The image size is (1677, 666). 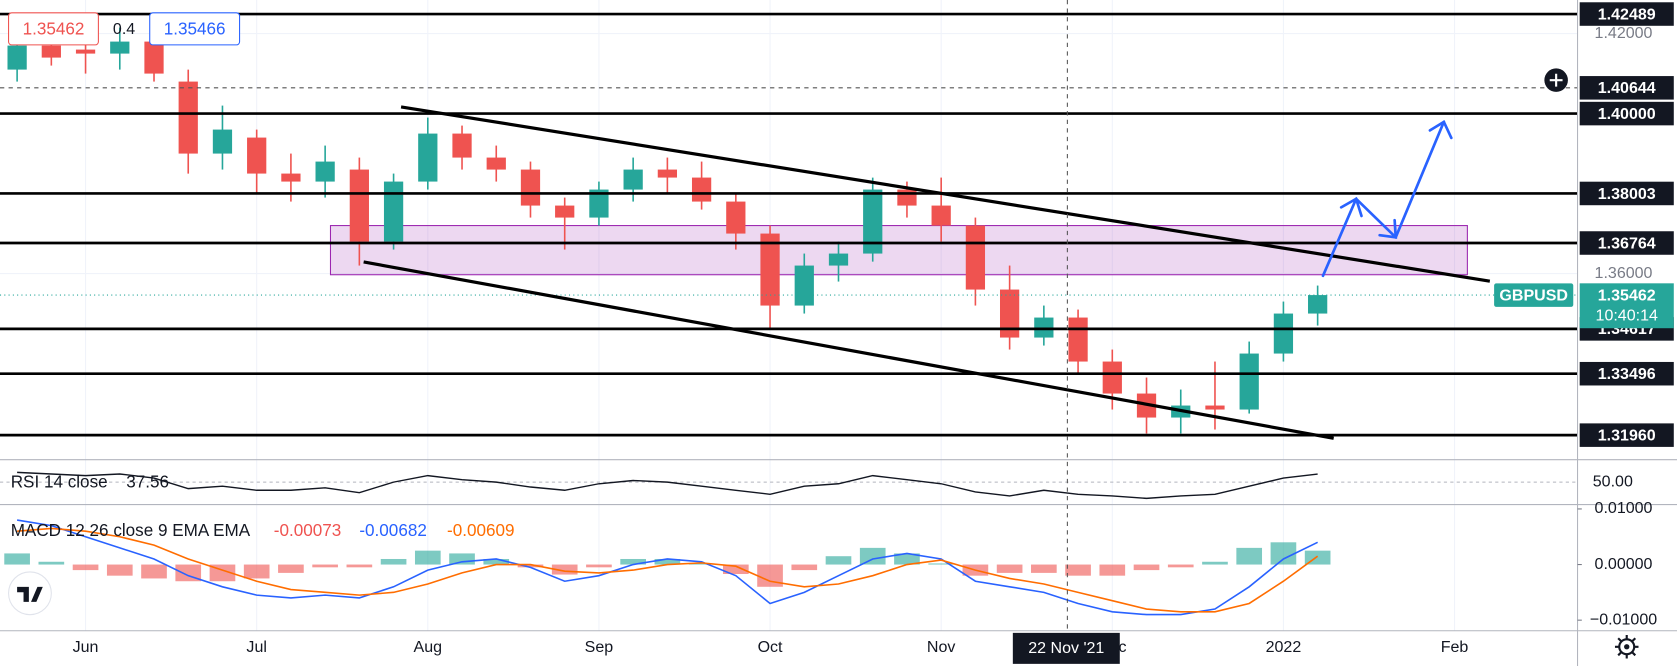 What do you see at coordinates (898, 250) in the screenshot?
I see `zone-box` at bounding box center [898, 250].